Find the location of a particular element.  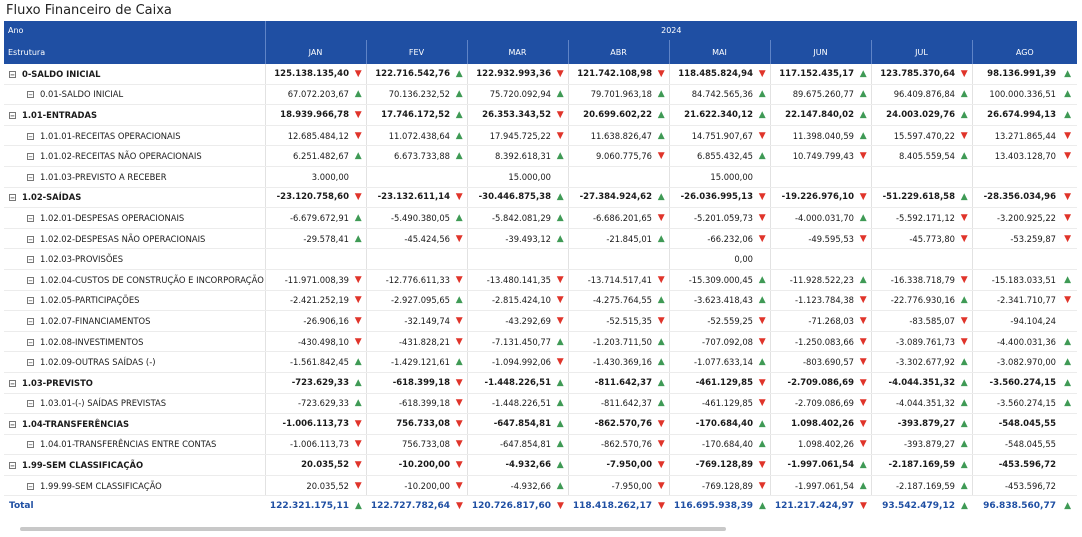

header-ano: Ano is located at coordinates (134, 30).